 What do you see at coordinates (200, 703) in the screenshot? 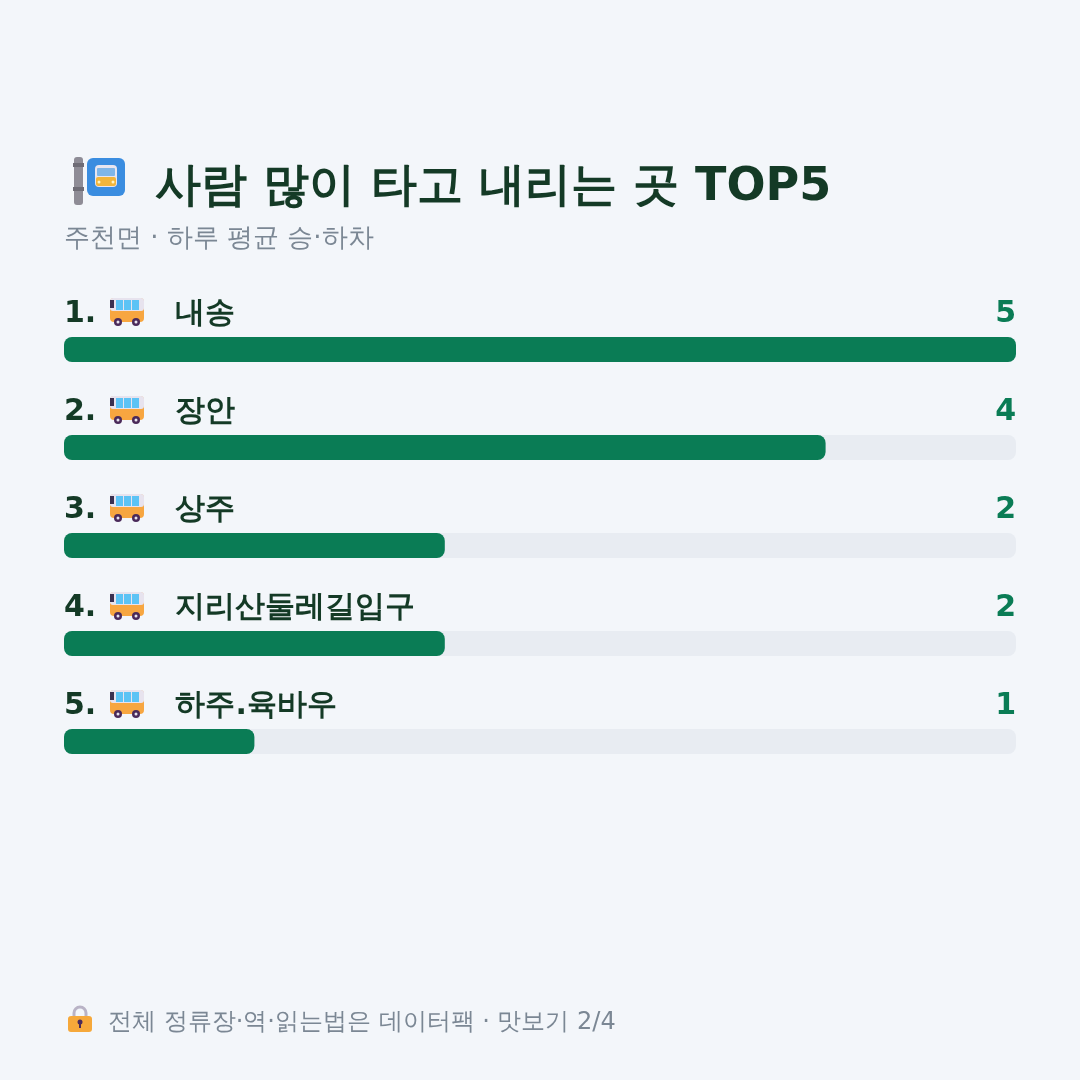
I see `category-label: 5. 하주.육바우` at bounding box center [200, 703].